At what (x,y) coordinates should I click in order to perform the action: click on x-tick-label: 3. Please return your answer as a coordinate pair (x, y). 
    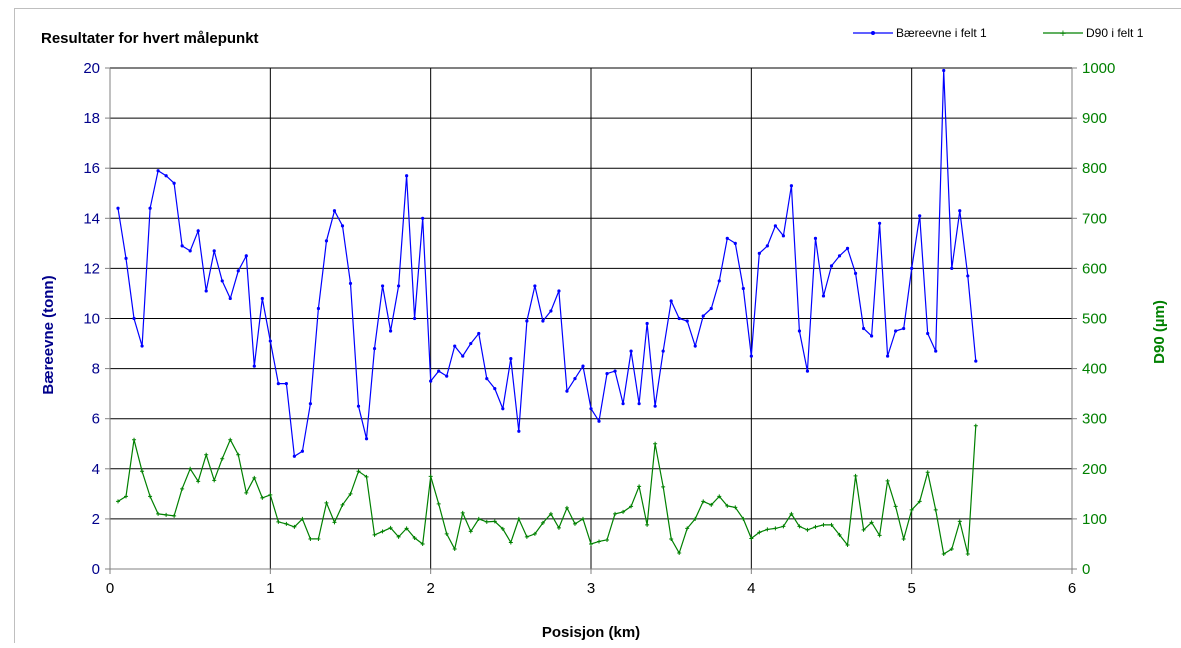
    Looking at the image, I should click on (591, 588).